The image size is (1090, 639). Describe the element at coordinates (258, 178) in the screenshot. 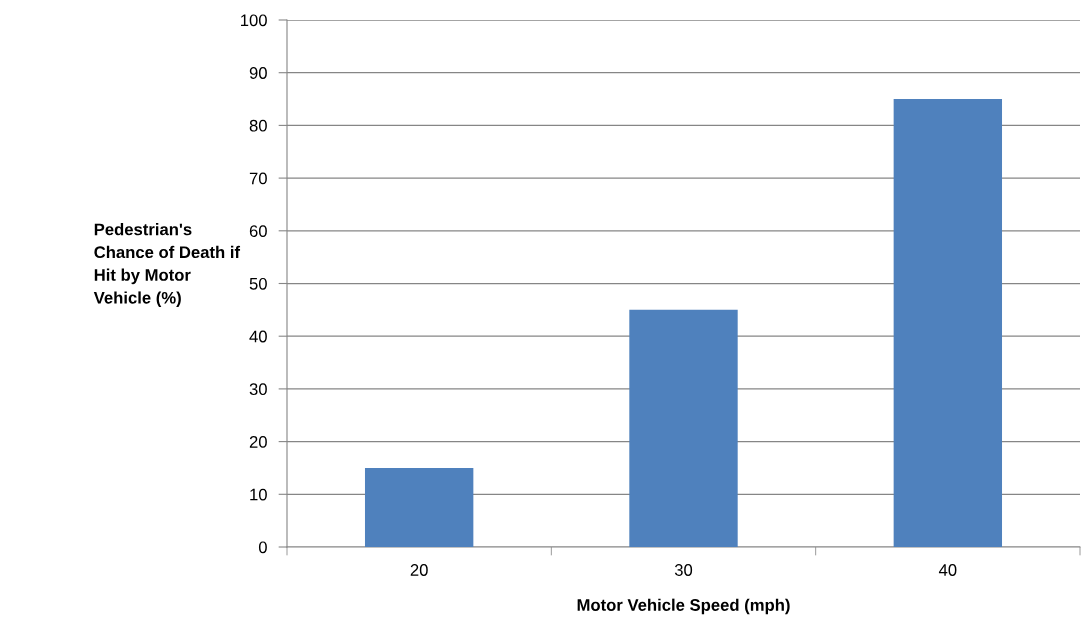

I see `y-tick-label: 70` at that location.